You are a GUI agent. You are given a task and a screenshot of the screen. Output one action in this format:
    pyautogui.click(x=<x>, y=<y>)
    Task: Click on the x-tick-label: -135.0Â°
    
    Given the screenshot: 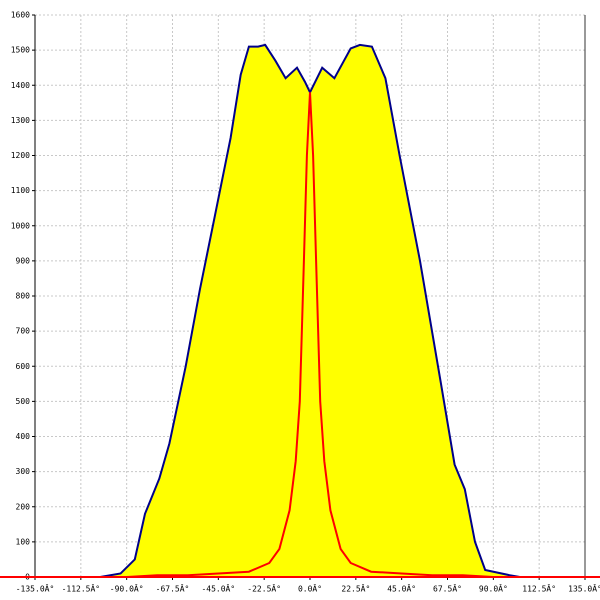 What is the action you would take?
    pyautogui.click(x=35, y=588)
    